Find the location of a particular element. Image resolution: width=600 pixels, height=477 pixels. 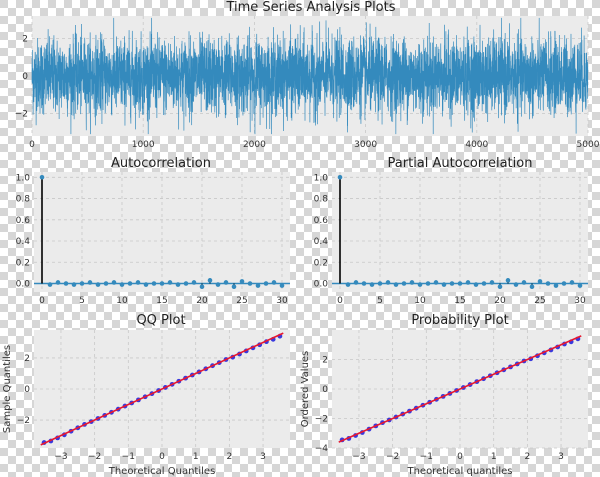

pacf-x-tick-label: 5 is located at coordinates (380, 301).